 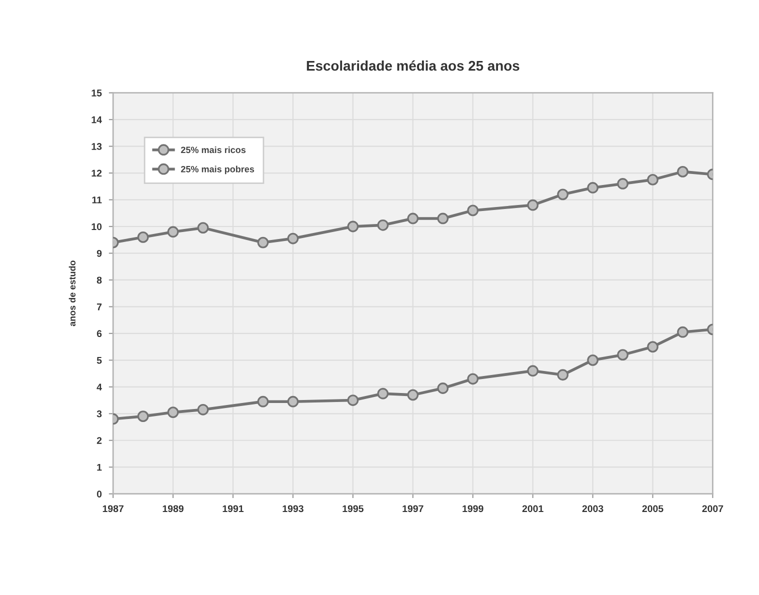 What do you see at coordinates (99, 387) in the screenshot?
I see `y-tick-label: 4` at bounding box center [99, 387].